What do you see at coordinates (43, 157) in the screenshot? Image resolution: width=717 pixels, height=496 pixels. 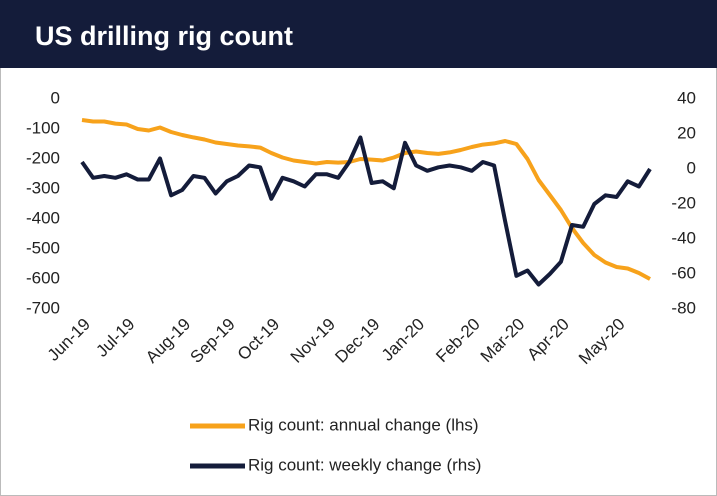 I see `y-tick-label: -200` at bounding box center [43, 157].